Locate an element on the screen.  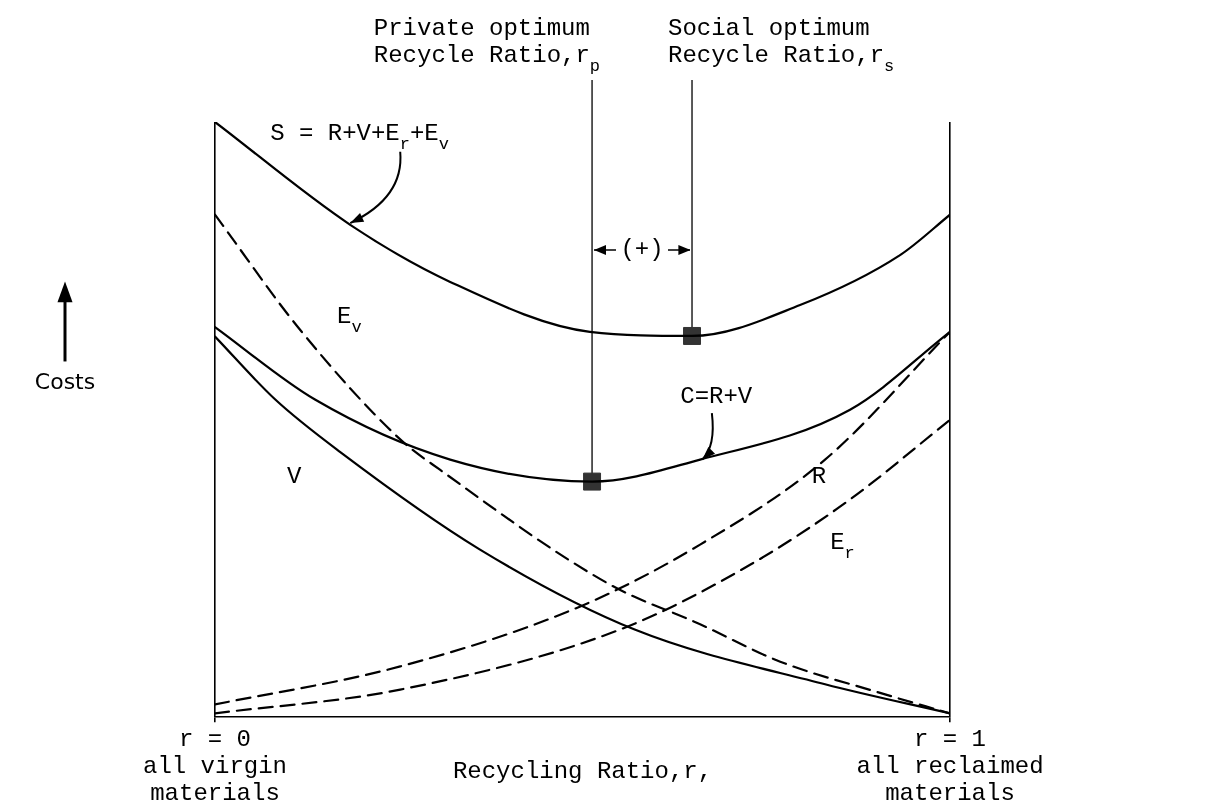
x-axis-title: Recycling Ratio,r, is located at coordinates (582, 772).